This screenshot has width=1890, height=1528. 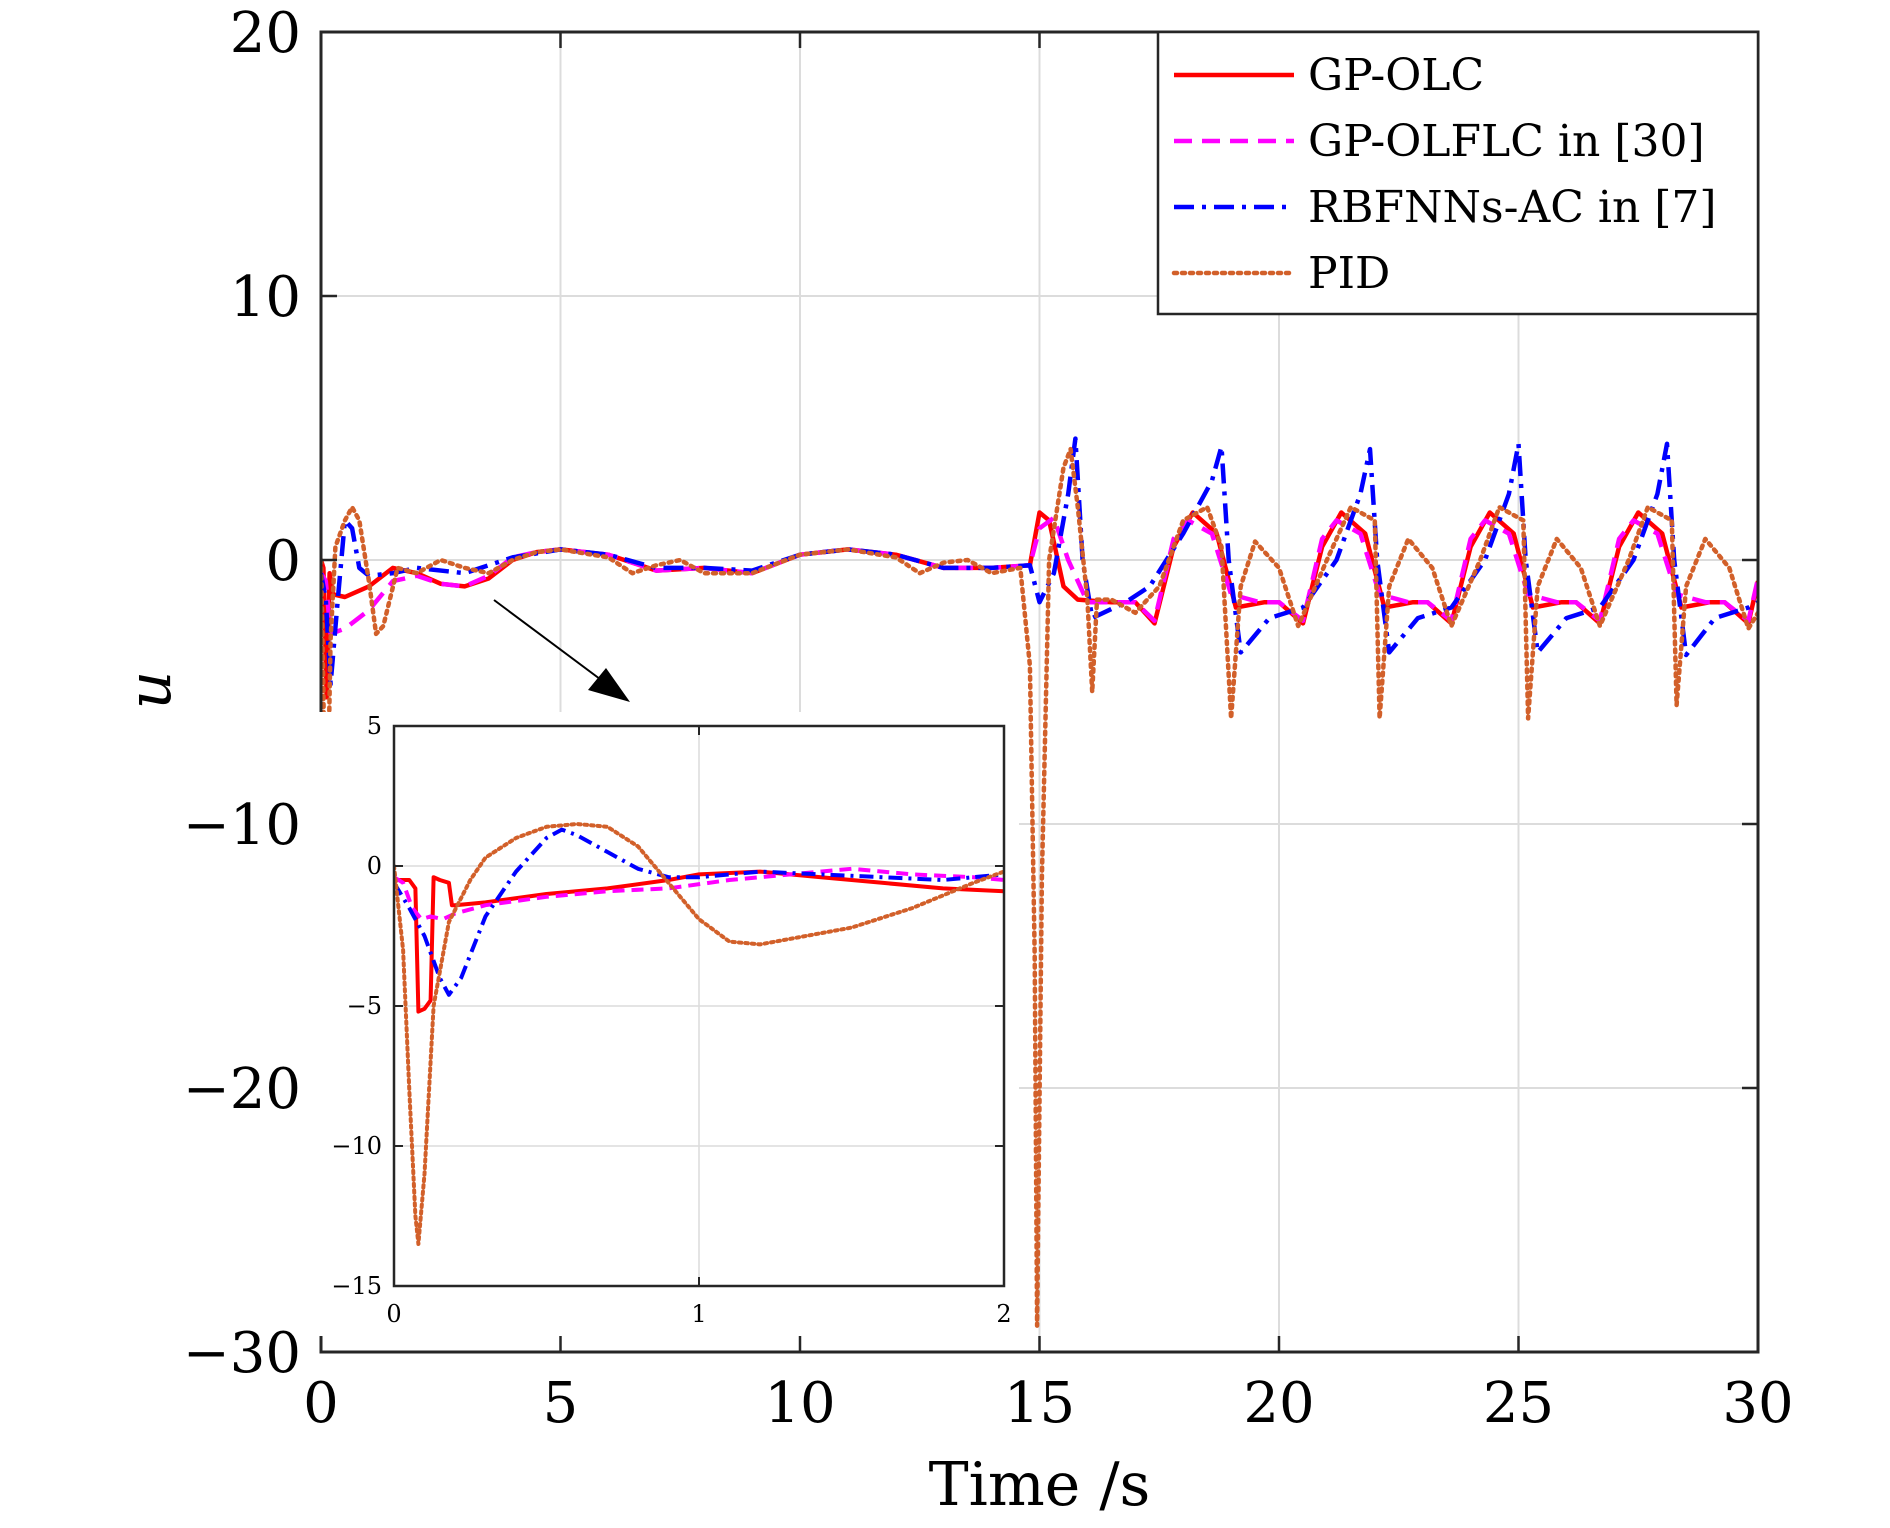 What do you see at coordinates (265, 297) in the screenshot?
I see `y-tick-label: 10` at bounding box center [265, 297].